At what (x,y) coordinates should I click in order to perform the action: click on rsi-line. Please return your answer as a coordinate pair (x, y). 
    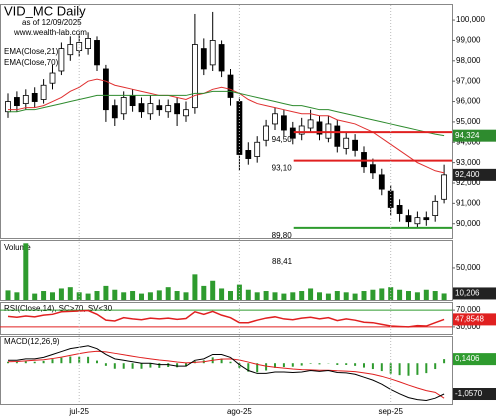
    Looking at the image, I should click on (226, 318).